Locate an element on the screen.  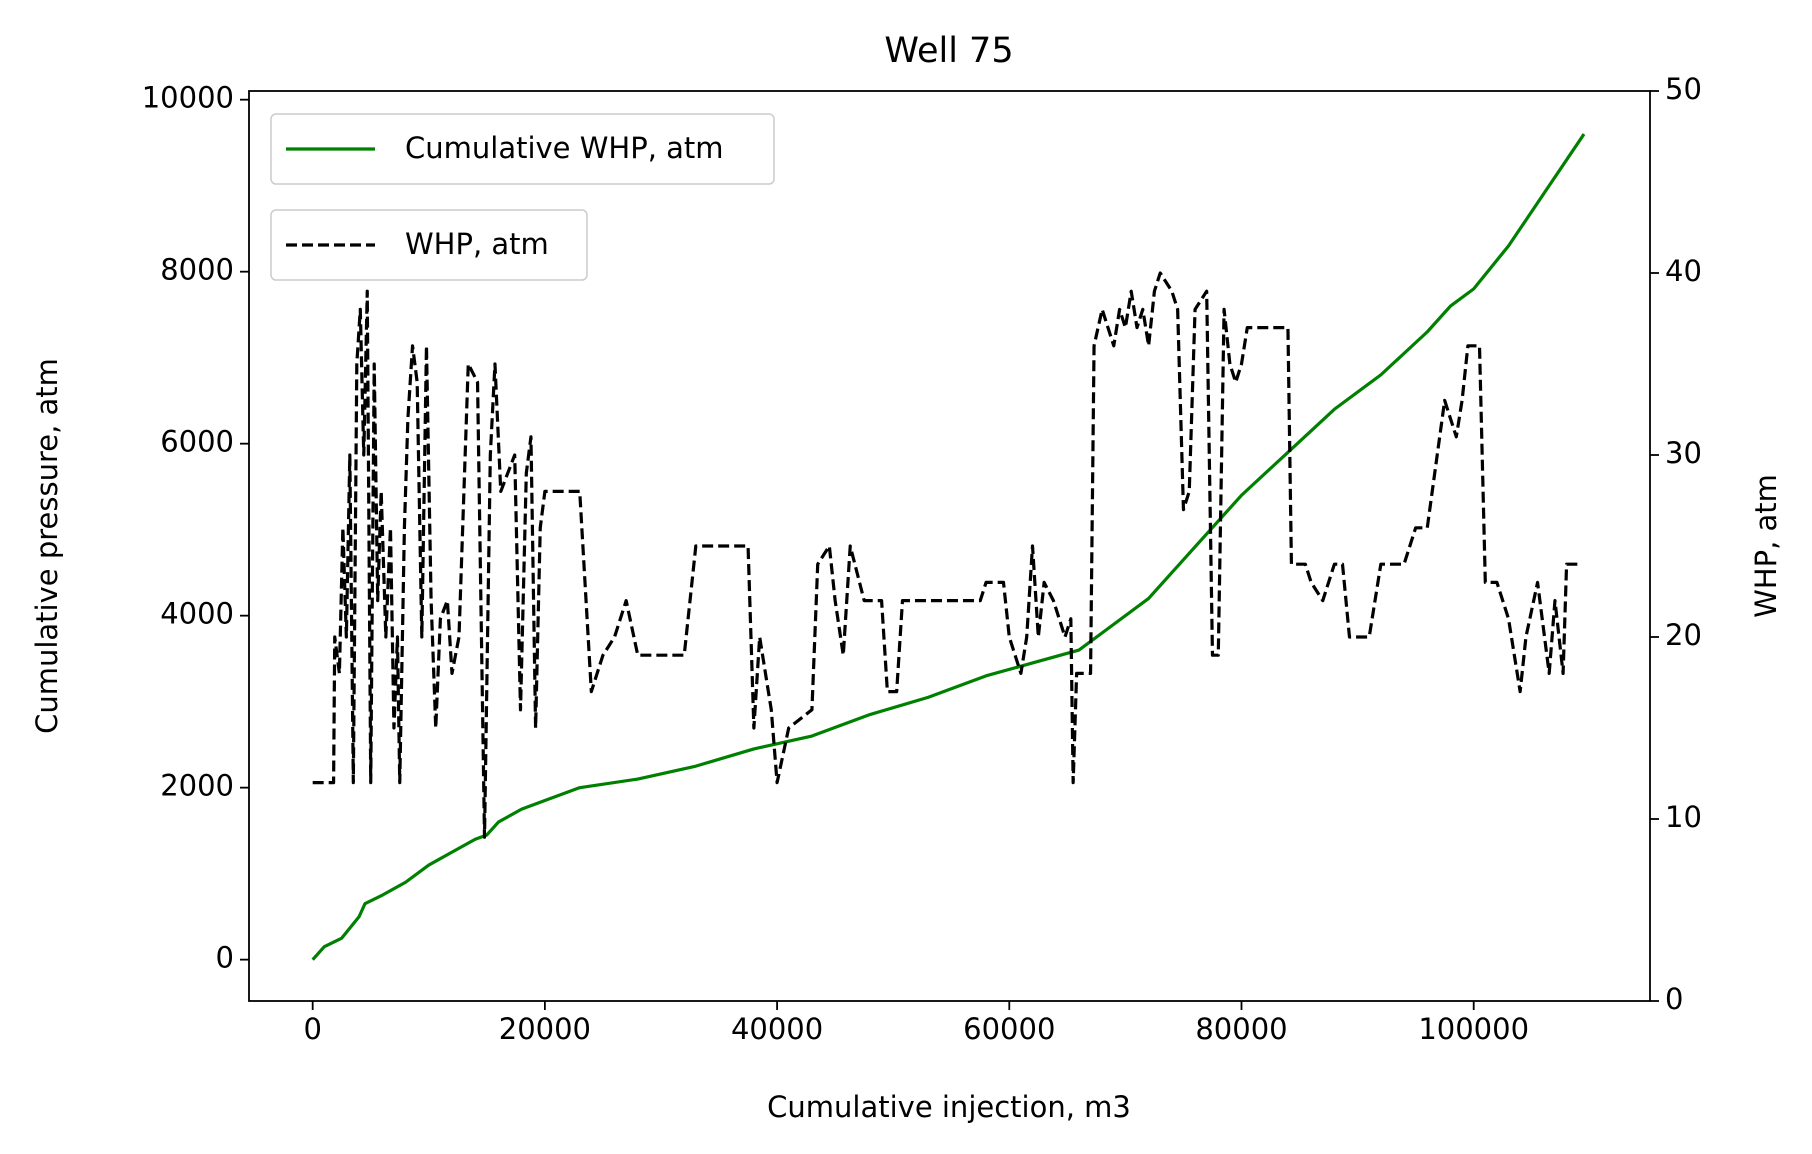
y-tick-label: 6000 is located at coordinates (197, 442).